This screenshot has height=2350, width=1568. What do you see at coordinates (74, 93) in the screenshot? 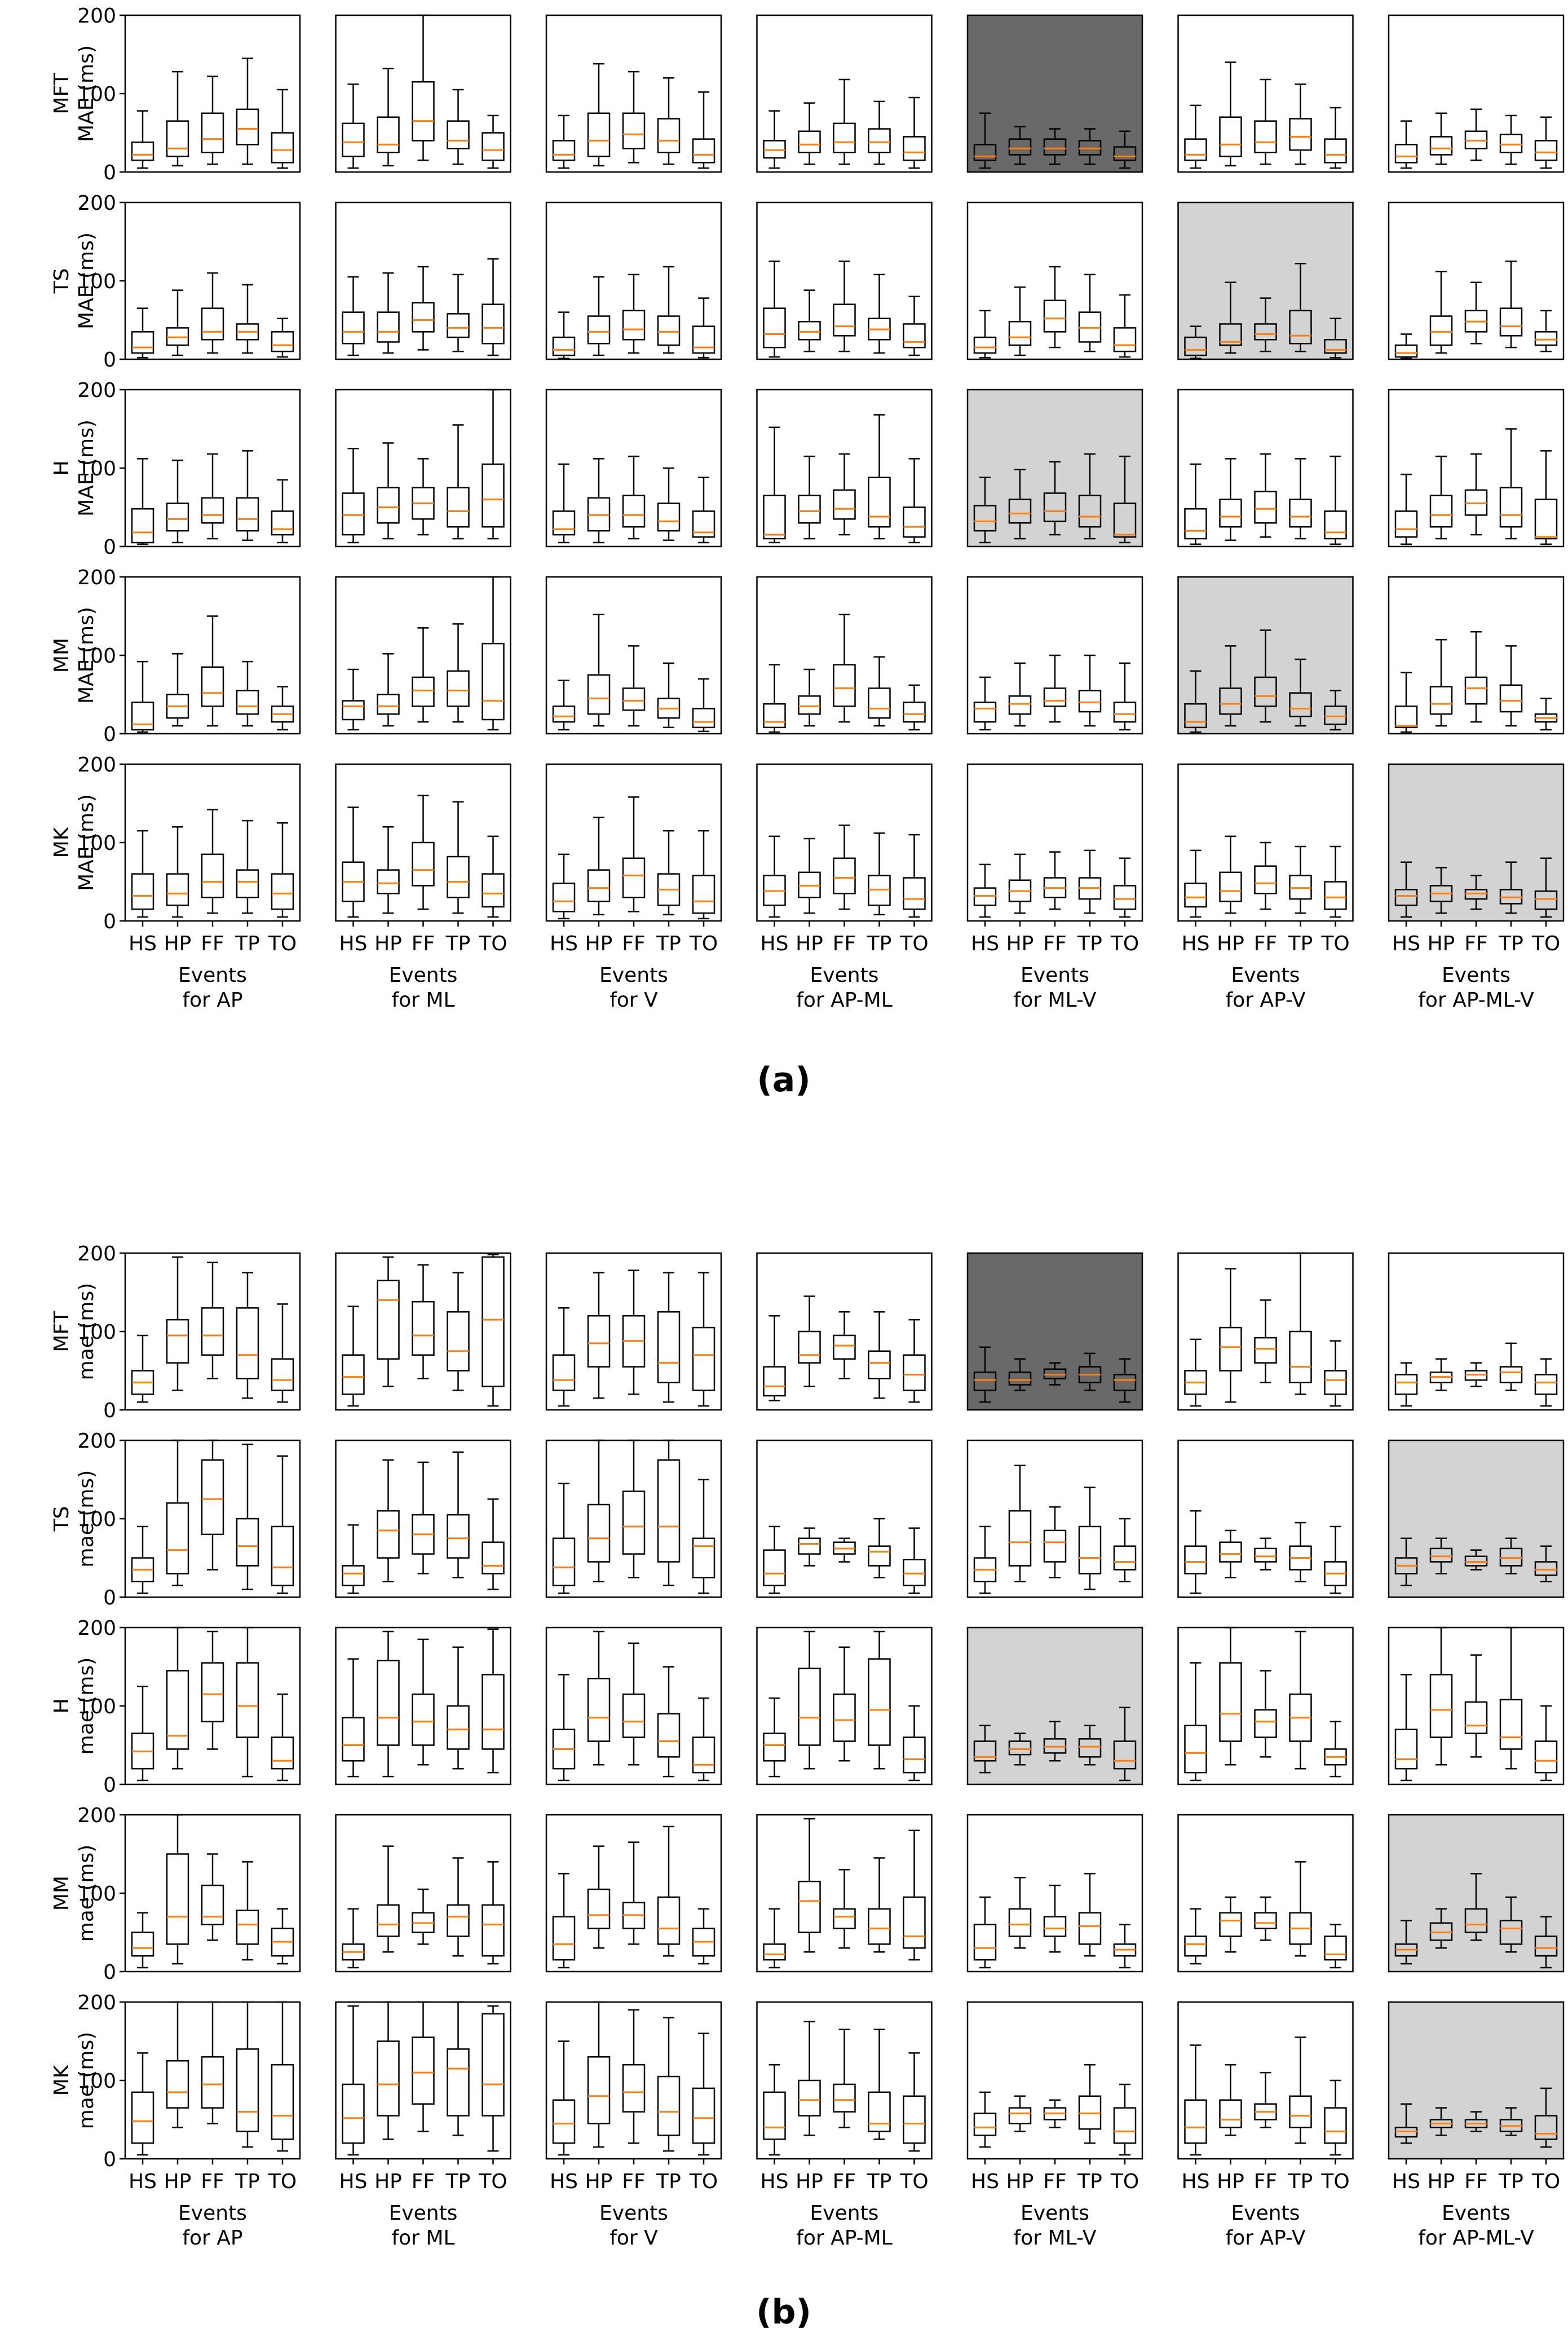
I see `row-ylabel-mft: MFTMAE (ms)` at bounding box center [74, 93].